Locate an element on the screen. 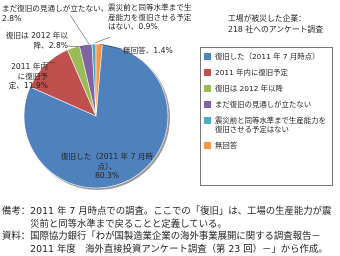  slice-label: 無回答、1.4% is located at coordinates (148, 50).